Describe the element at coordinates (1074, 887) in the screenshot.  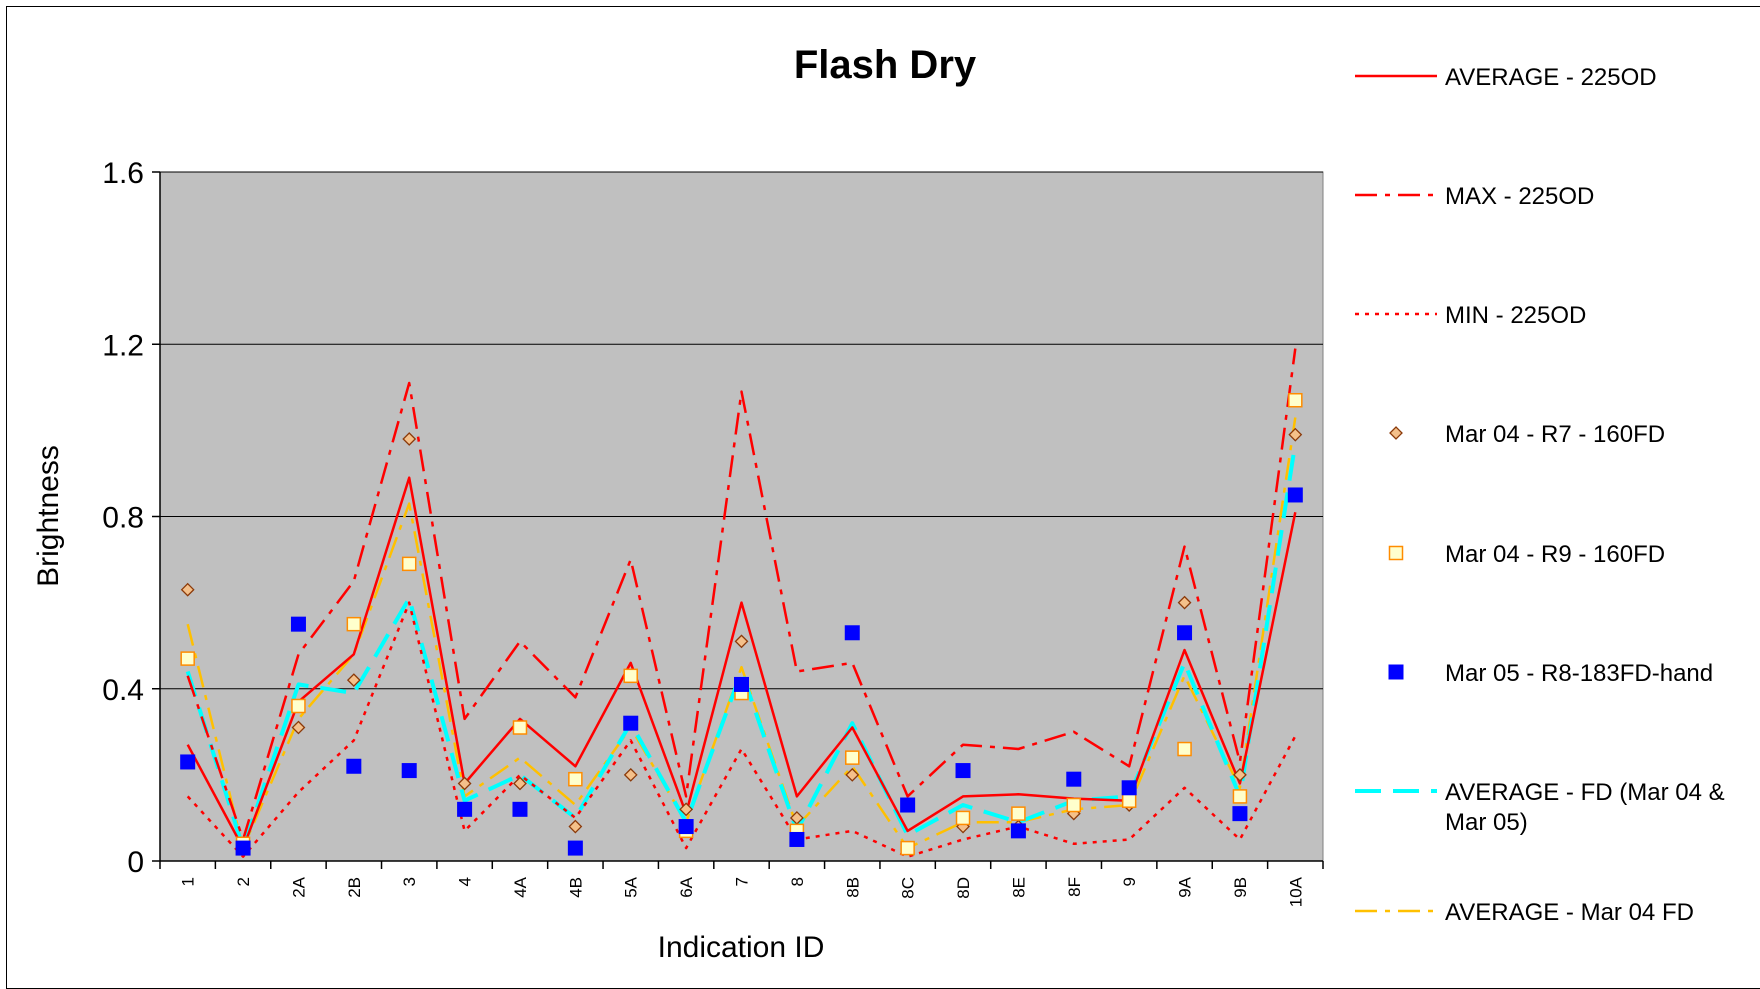
I see `x-tick-label: 8F` at that location.